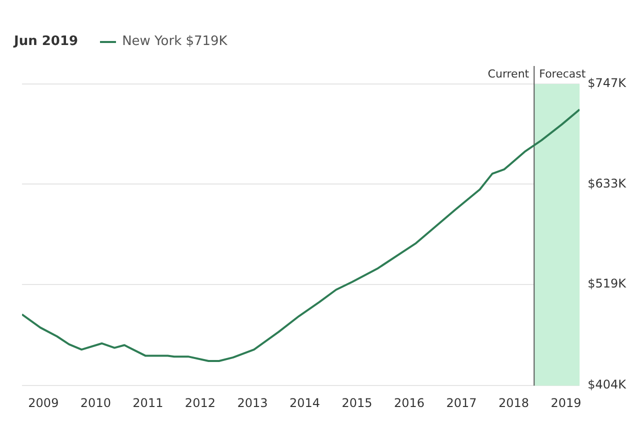  What do you see at coordinates (95, 403) in the screenshot?
I see `x-tick-label: 2010` at bounding box center [95, 403].